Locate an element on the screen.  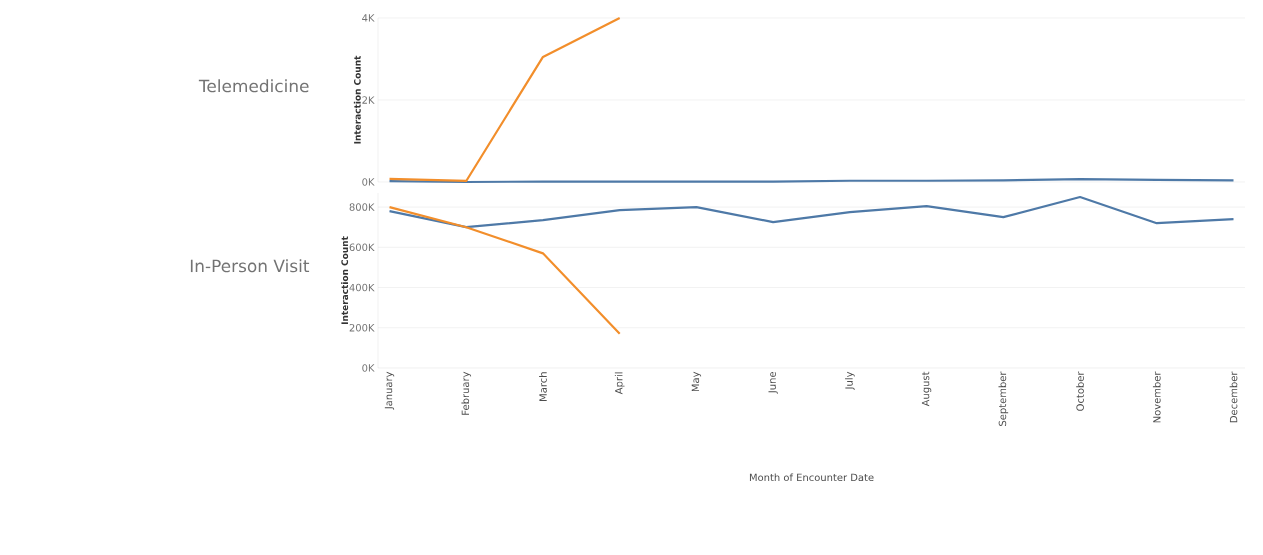
x-tick-label: December is located at coordinates (1233, 397).